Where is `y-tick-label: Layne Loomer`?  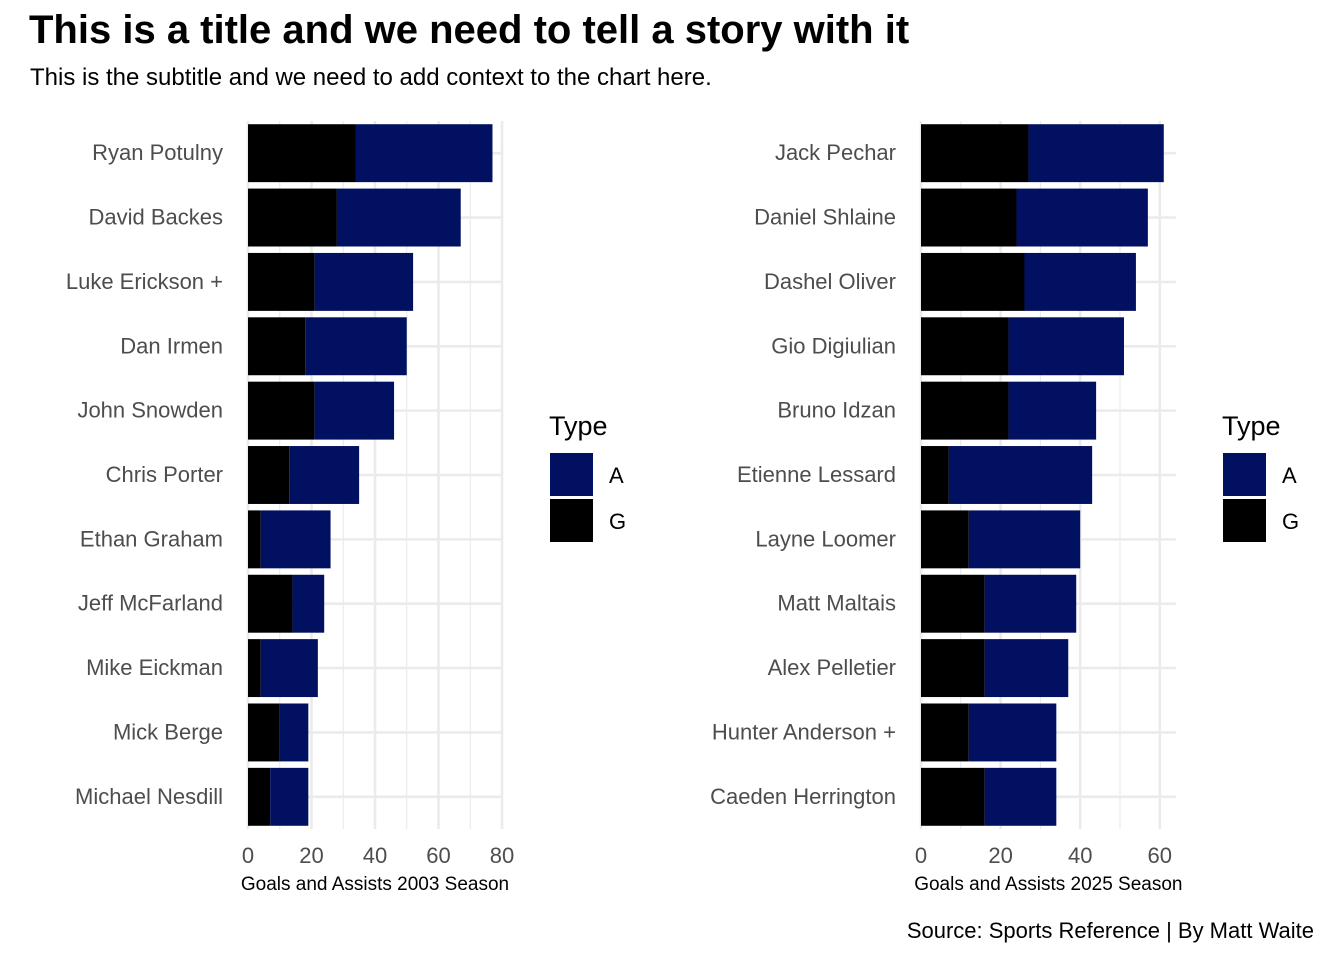
y-tick-label: Layne Loomer is located at coordinates (825, 538).